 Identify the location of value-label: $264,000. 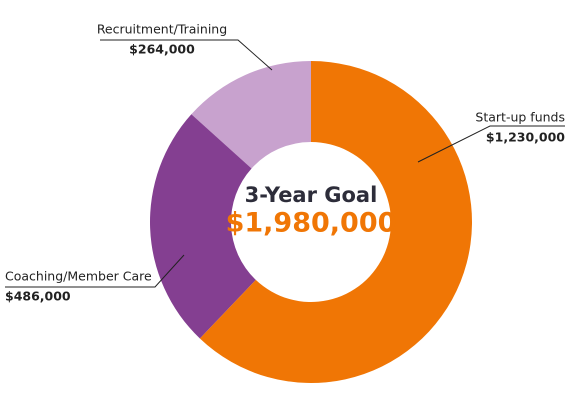
(162, 49).